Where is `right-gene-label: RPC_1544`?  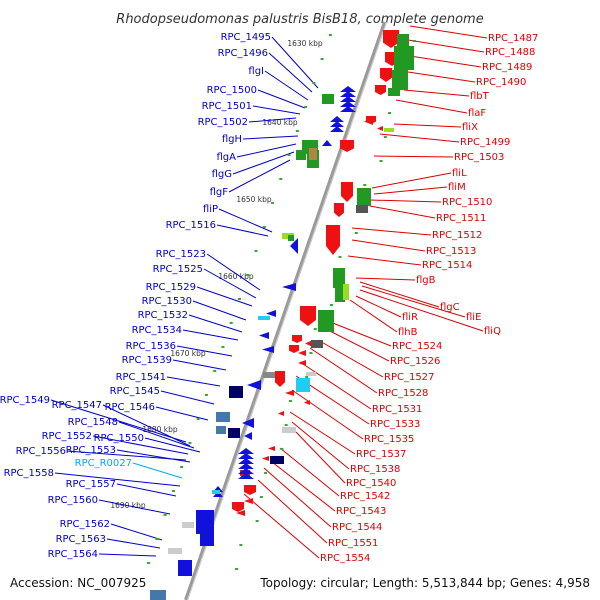 right-gene-label: RPC_1544 is located at coordinates (357, 527).